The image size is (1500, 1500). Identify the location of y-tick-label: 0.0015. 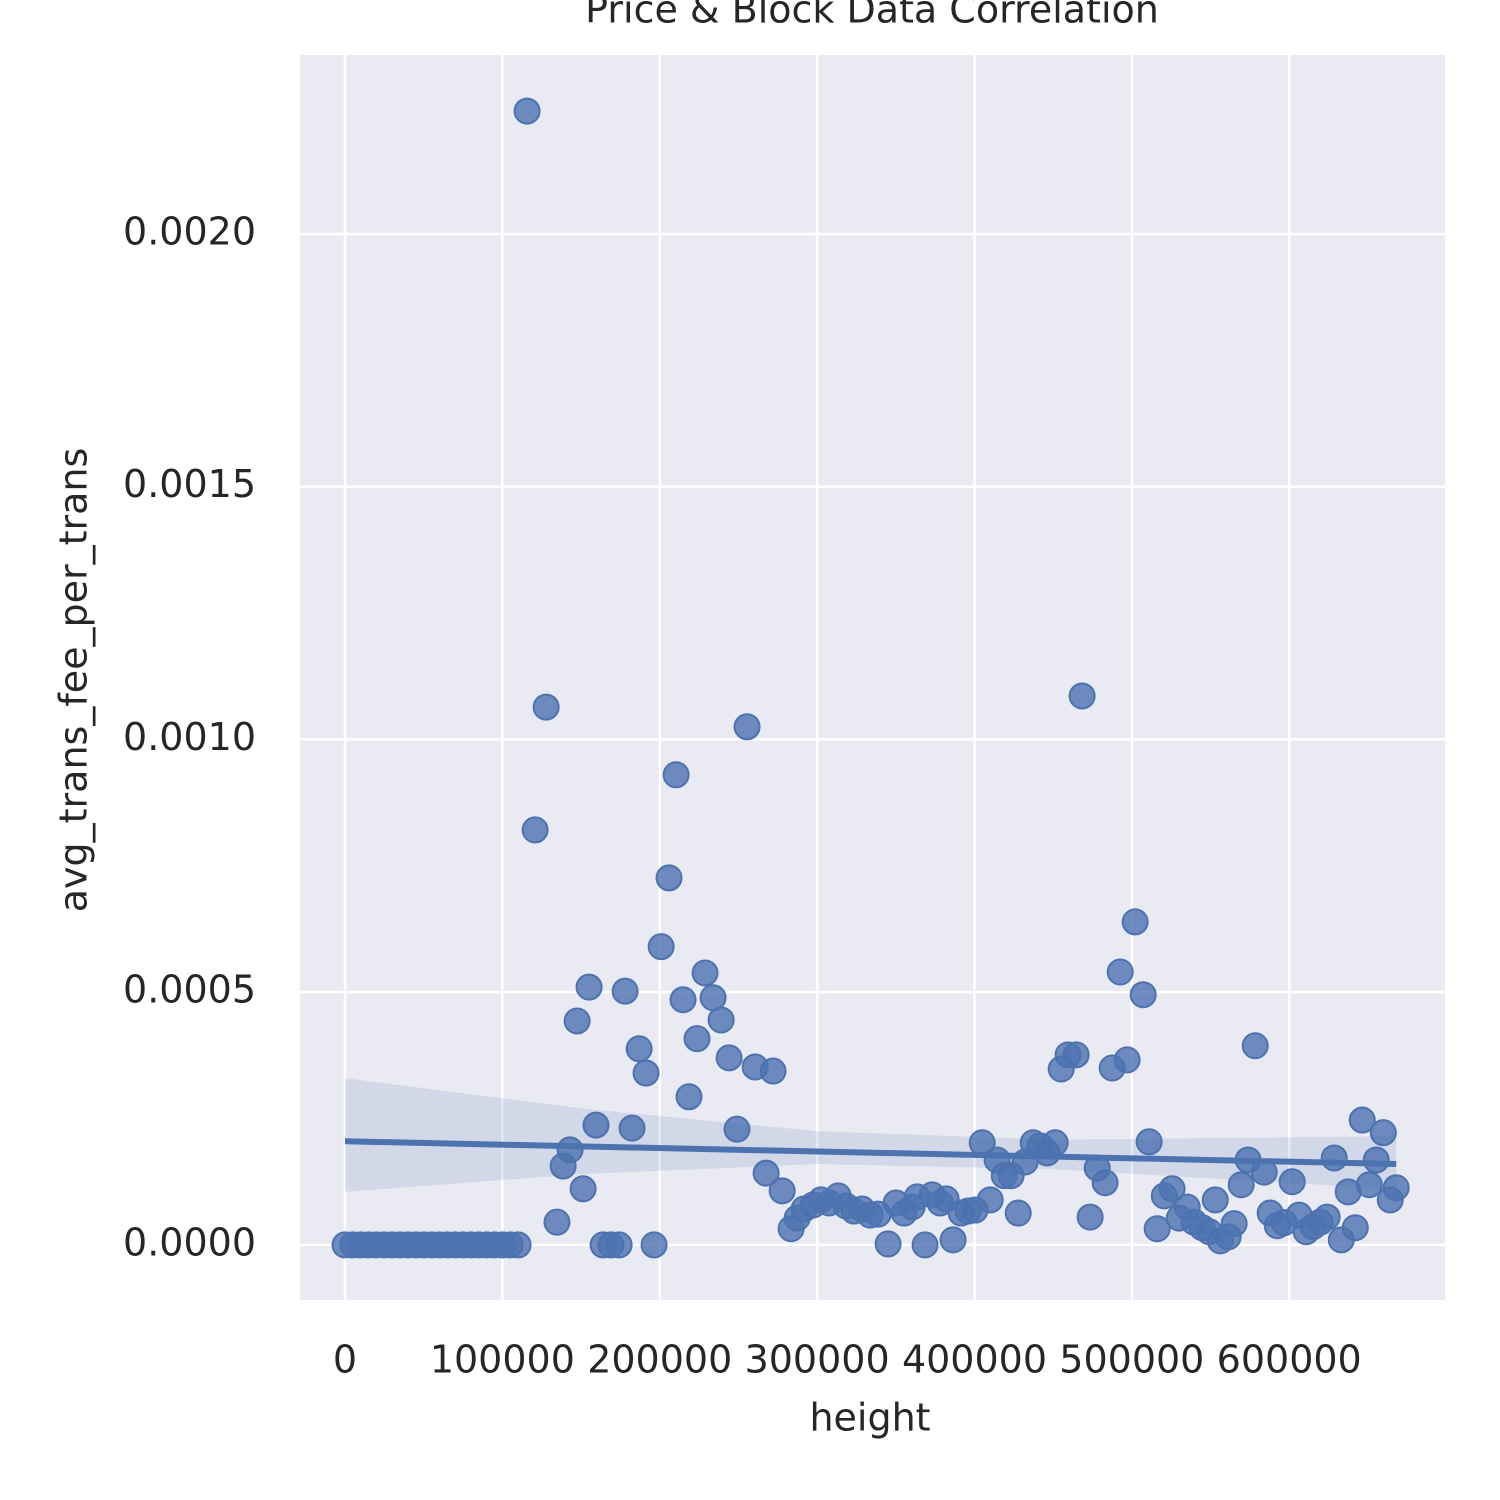
(189, 484).